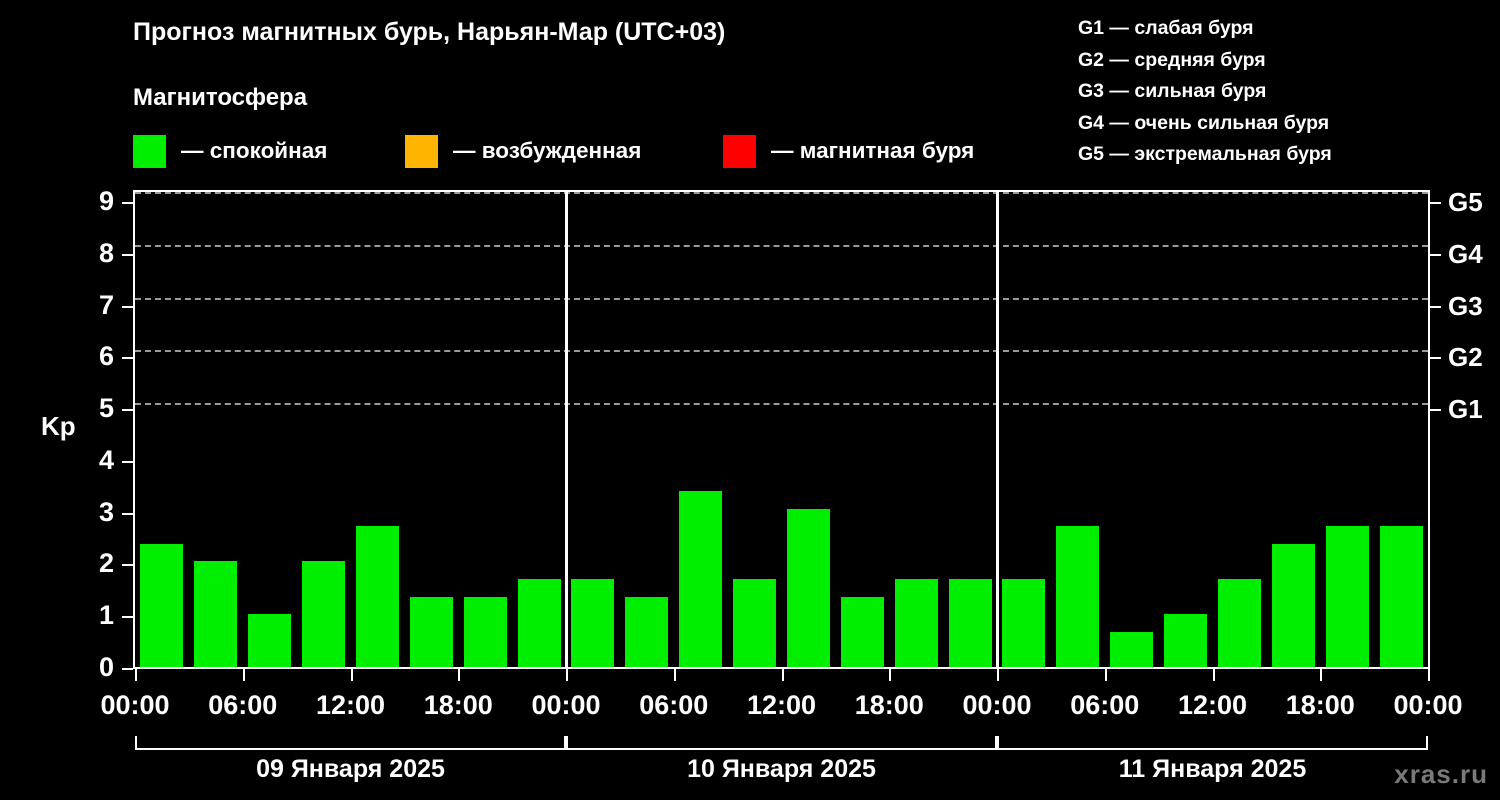 This screenshot has width=1500, height=800. What do you see at coordinates (106, 615) in the screenshot?
I see `y-tick-label: 1` at bounding box center [106, 615].